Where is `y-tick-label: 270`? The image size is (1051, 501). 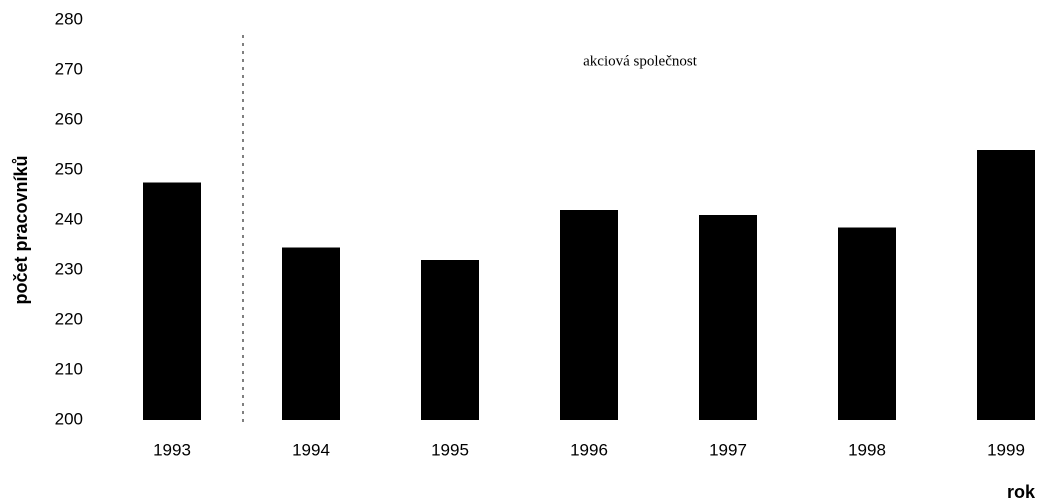 y-tick-label: 270 is located at coordinates (69, 68).